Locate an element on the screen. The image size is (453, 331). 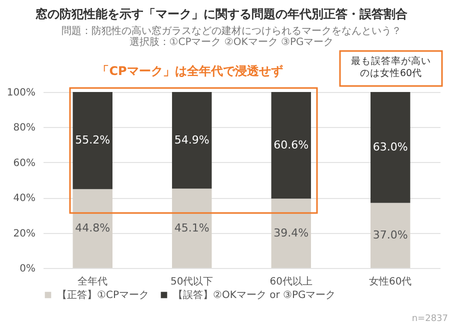
text: 選択肢：①CPマーク ②OKマーク ③PGマーク is located at coordinates (231, 42).